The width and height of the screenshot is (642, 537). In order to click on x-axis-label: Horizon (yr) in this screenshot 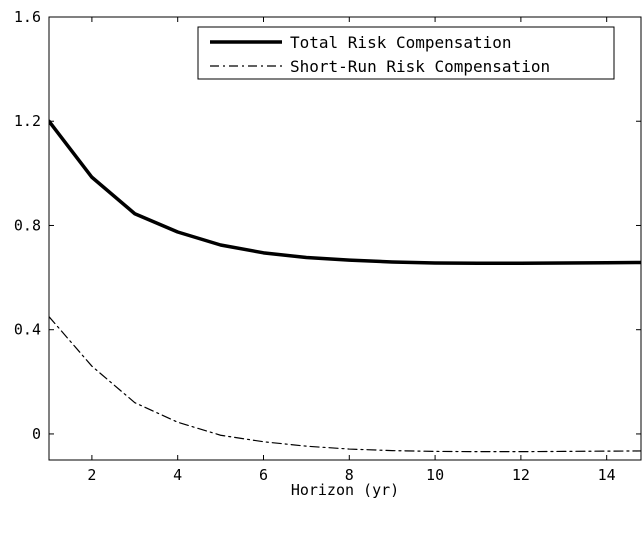, I will do `click(345, 490)`.